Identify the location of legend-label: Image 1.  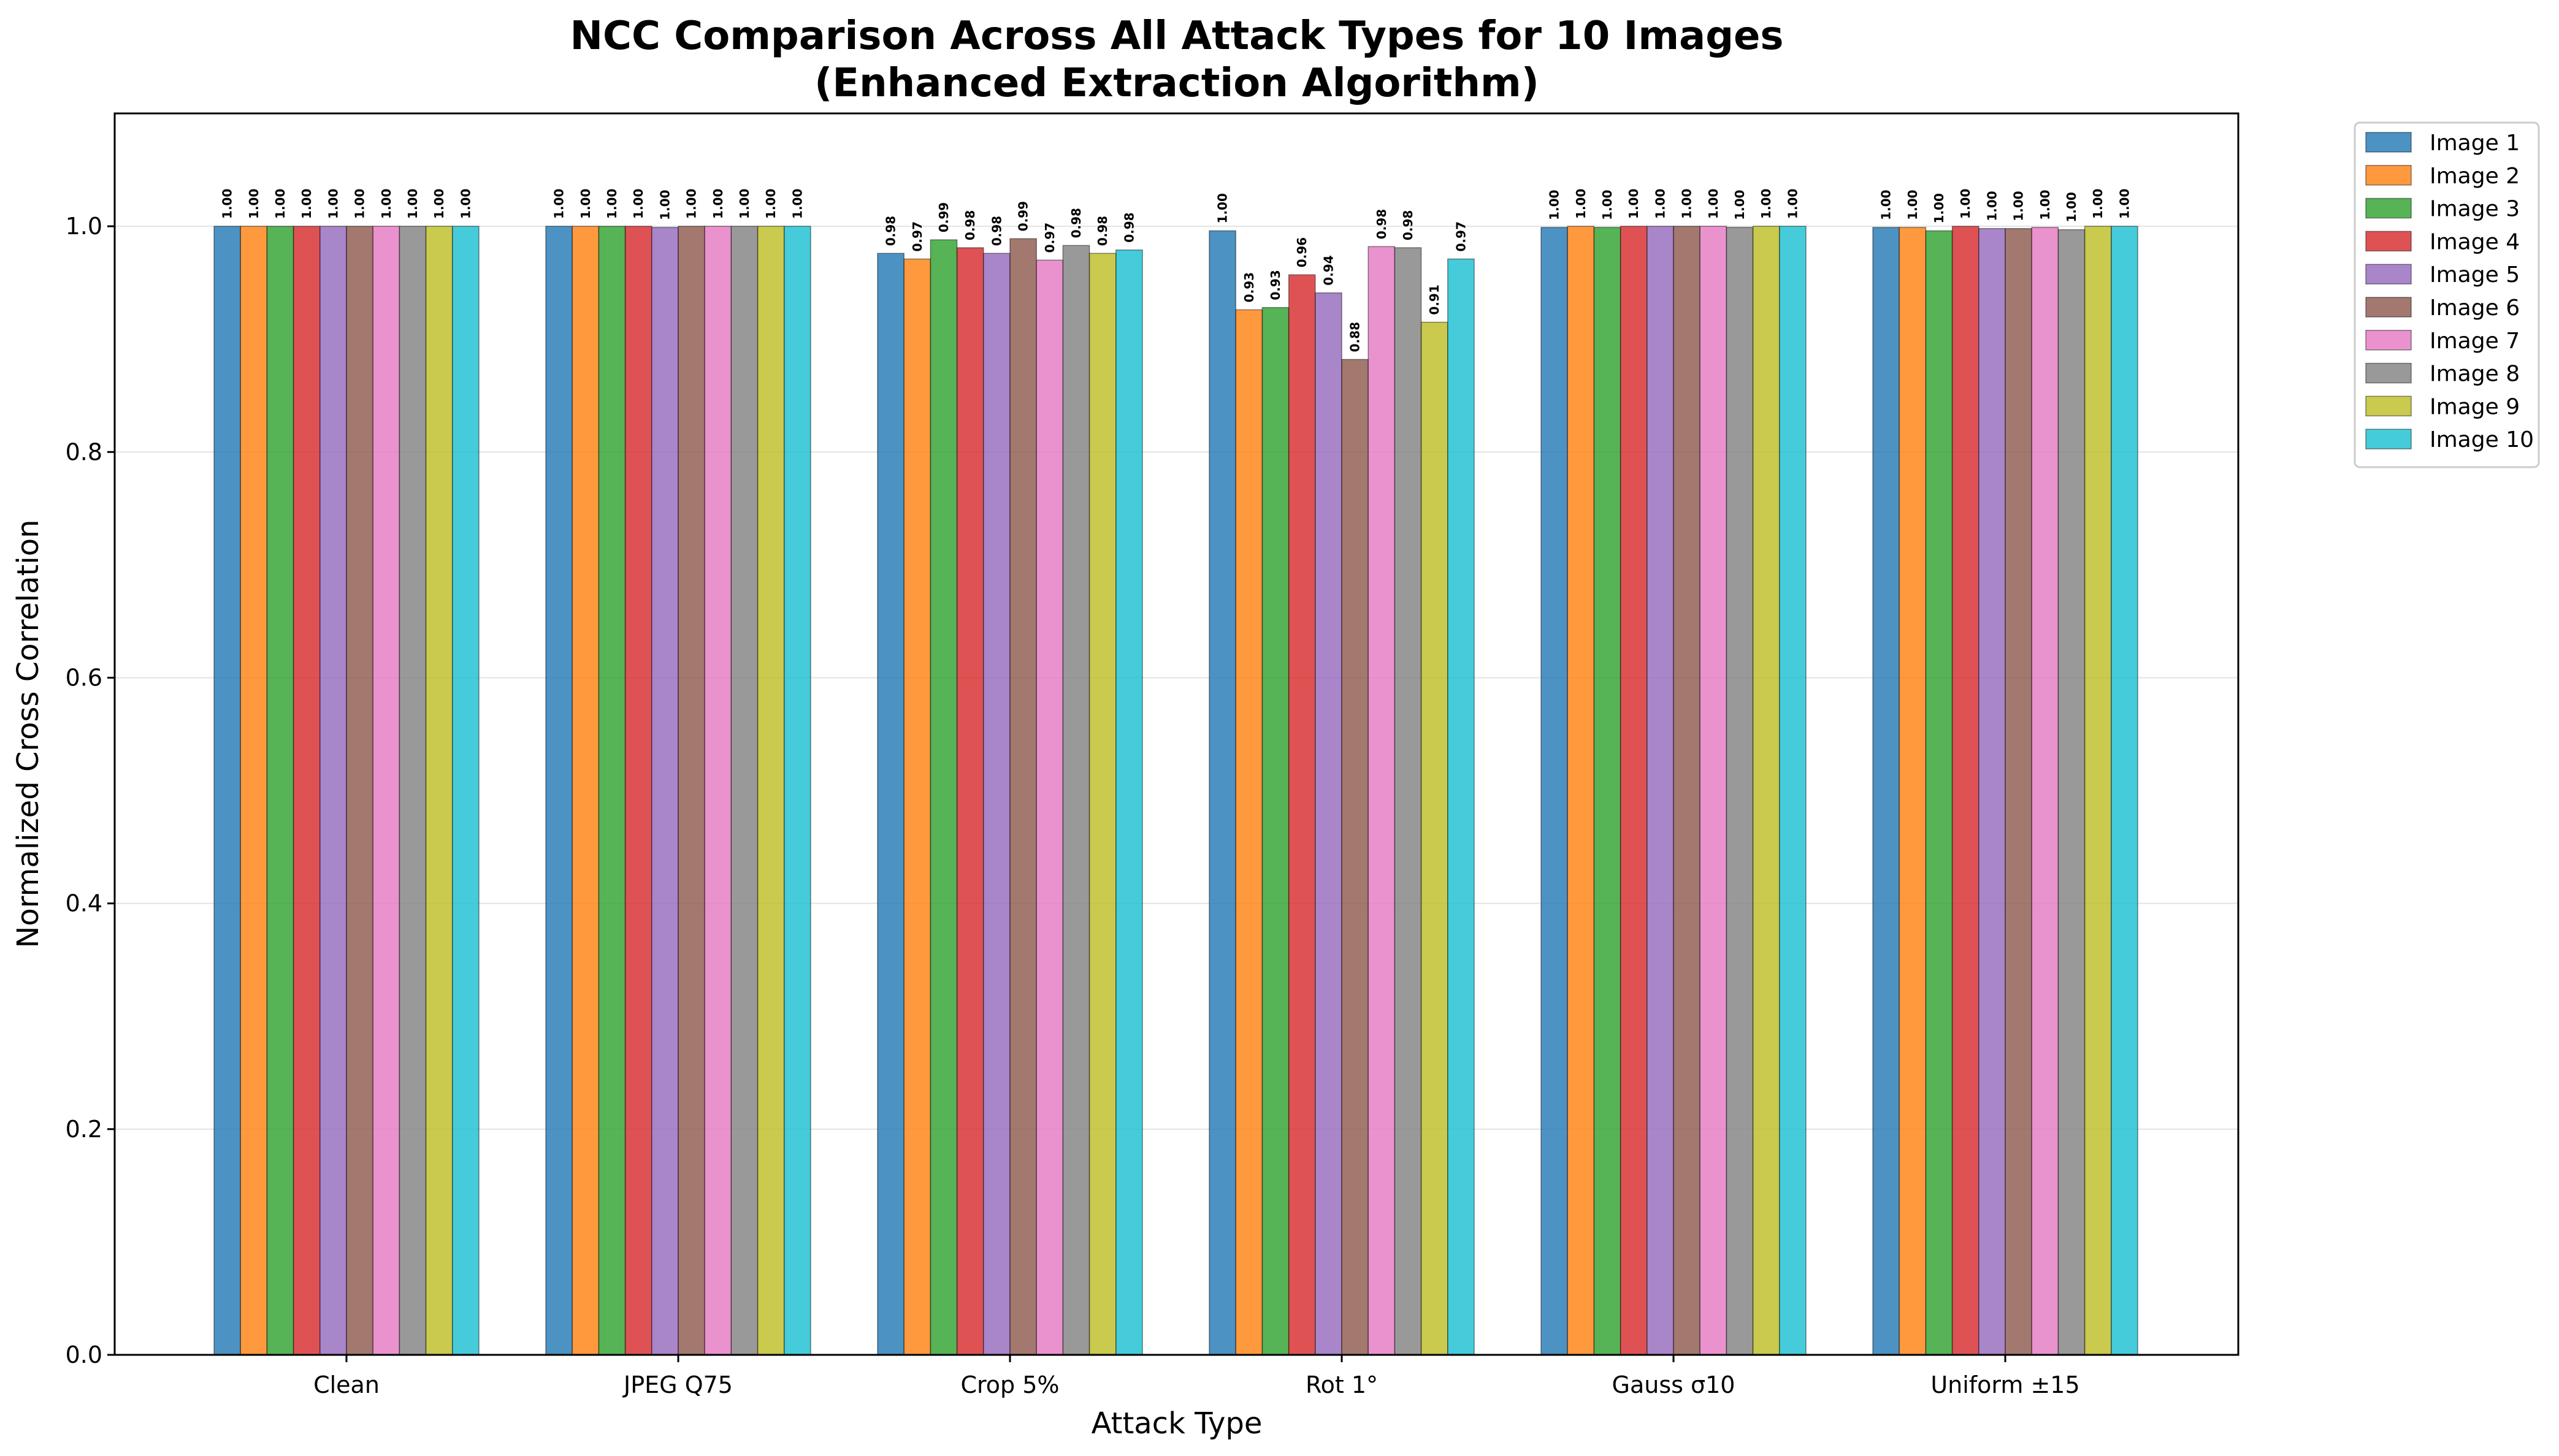
(2475, 143).